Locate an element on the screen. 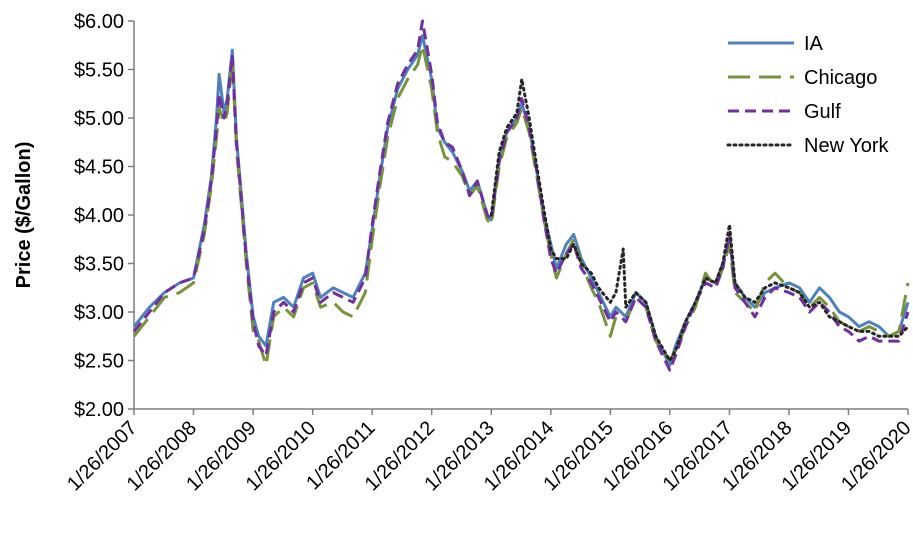  y-axis-title: Price ($/Gallon) is located at coordinates (24, 215).